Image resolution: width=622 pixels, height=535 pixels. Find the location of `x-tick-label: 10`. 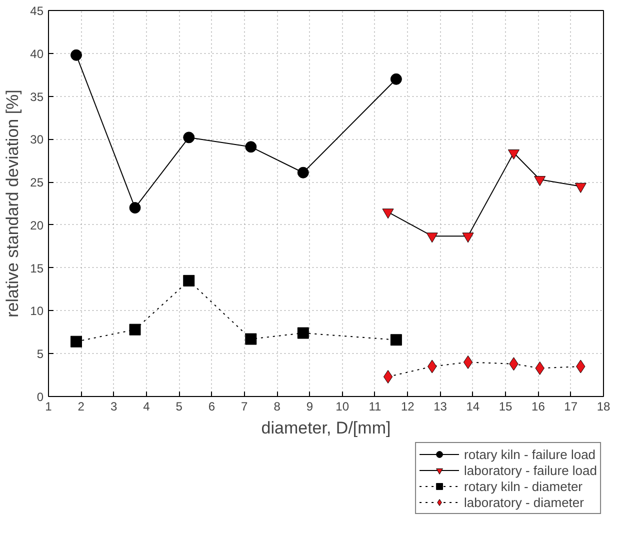

x-tick-label: 10 is located at coordinates (343, 407).